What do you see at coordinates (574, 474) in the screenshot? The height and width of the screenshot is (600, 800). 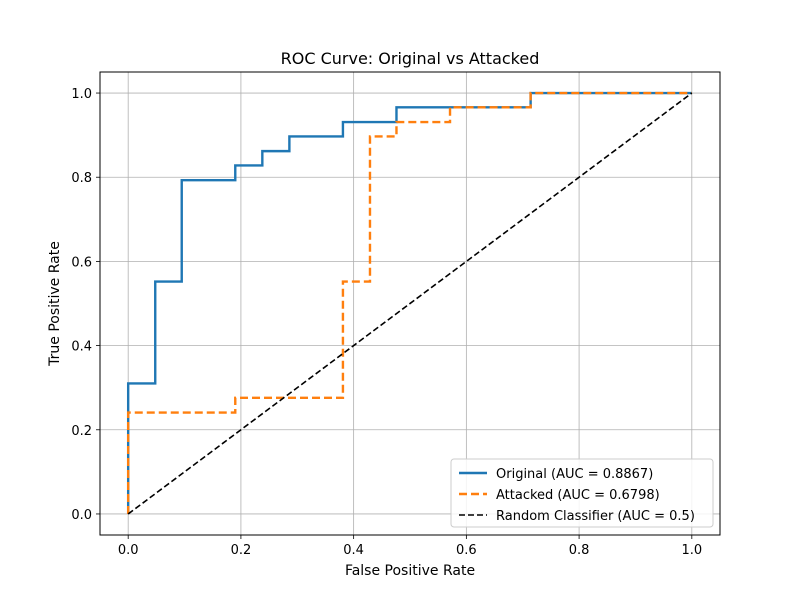 I see `legend-label-1: Original (AUC = 0.8867)` at bounding box center [574, 474].